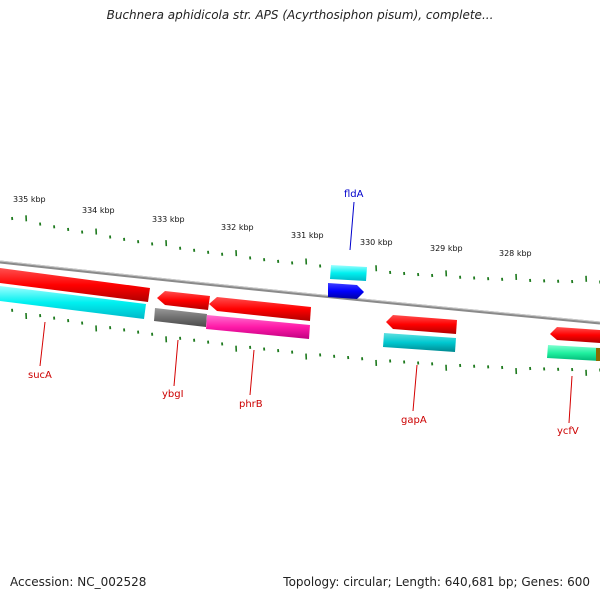 This screenshot has height=600, width=600. I want to click on gene-block-ycfv, so click(575, 335).